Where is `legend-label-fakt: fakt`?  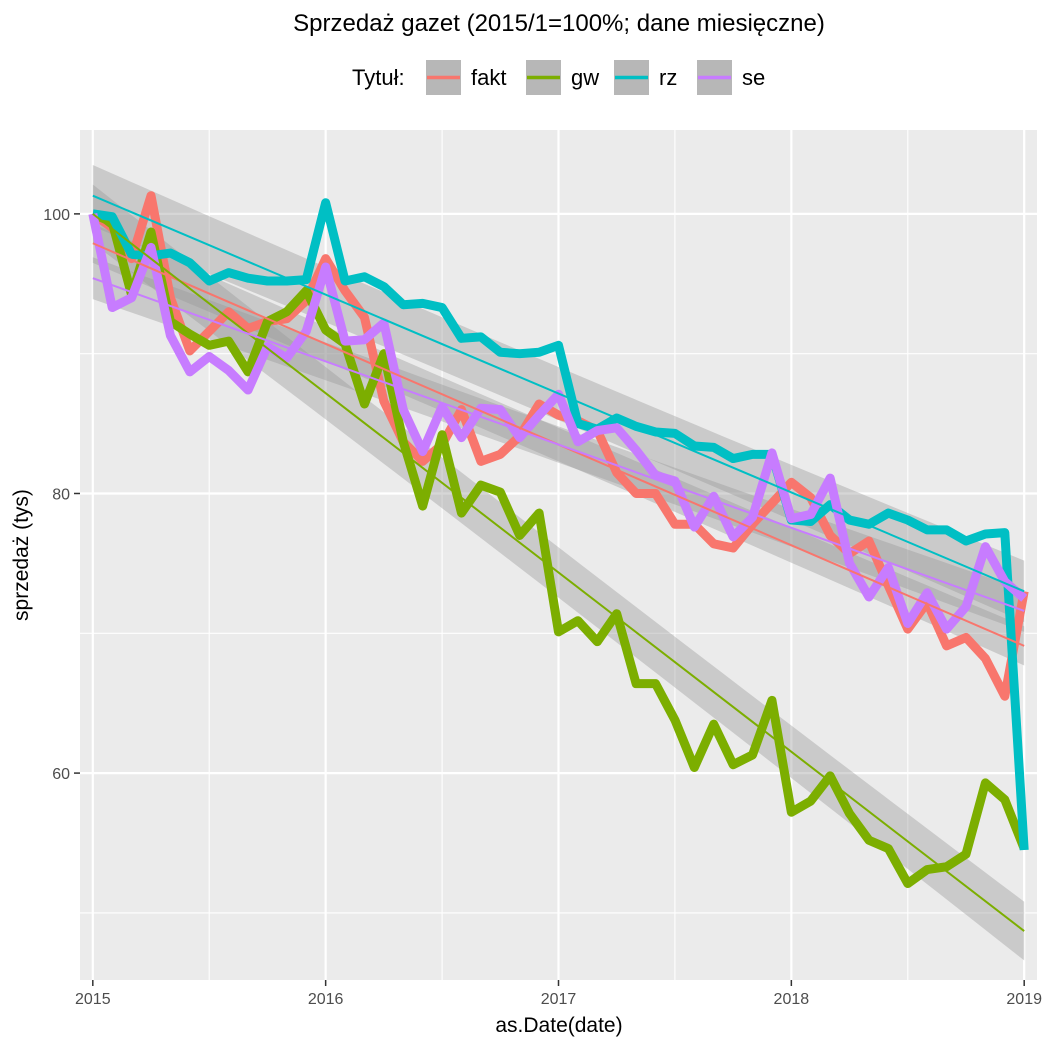 legend-label-fakt: fakt is located at coordinates (488, 77).